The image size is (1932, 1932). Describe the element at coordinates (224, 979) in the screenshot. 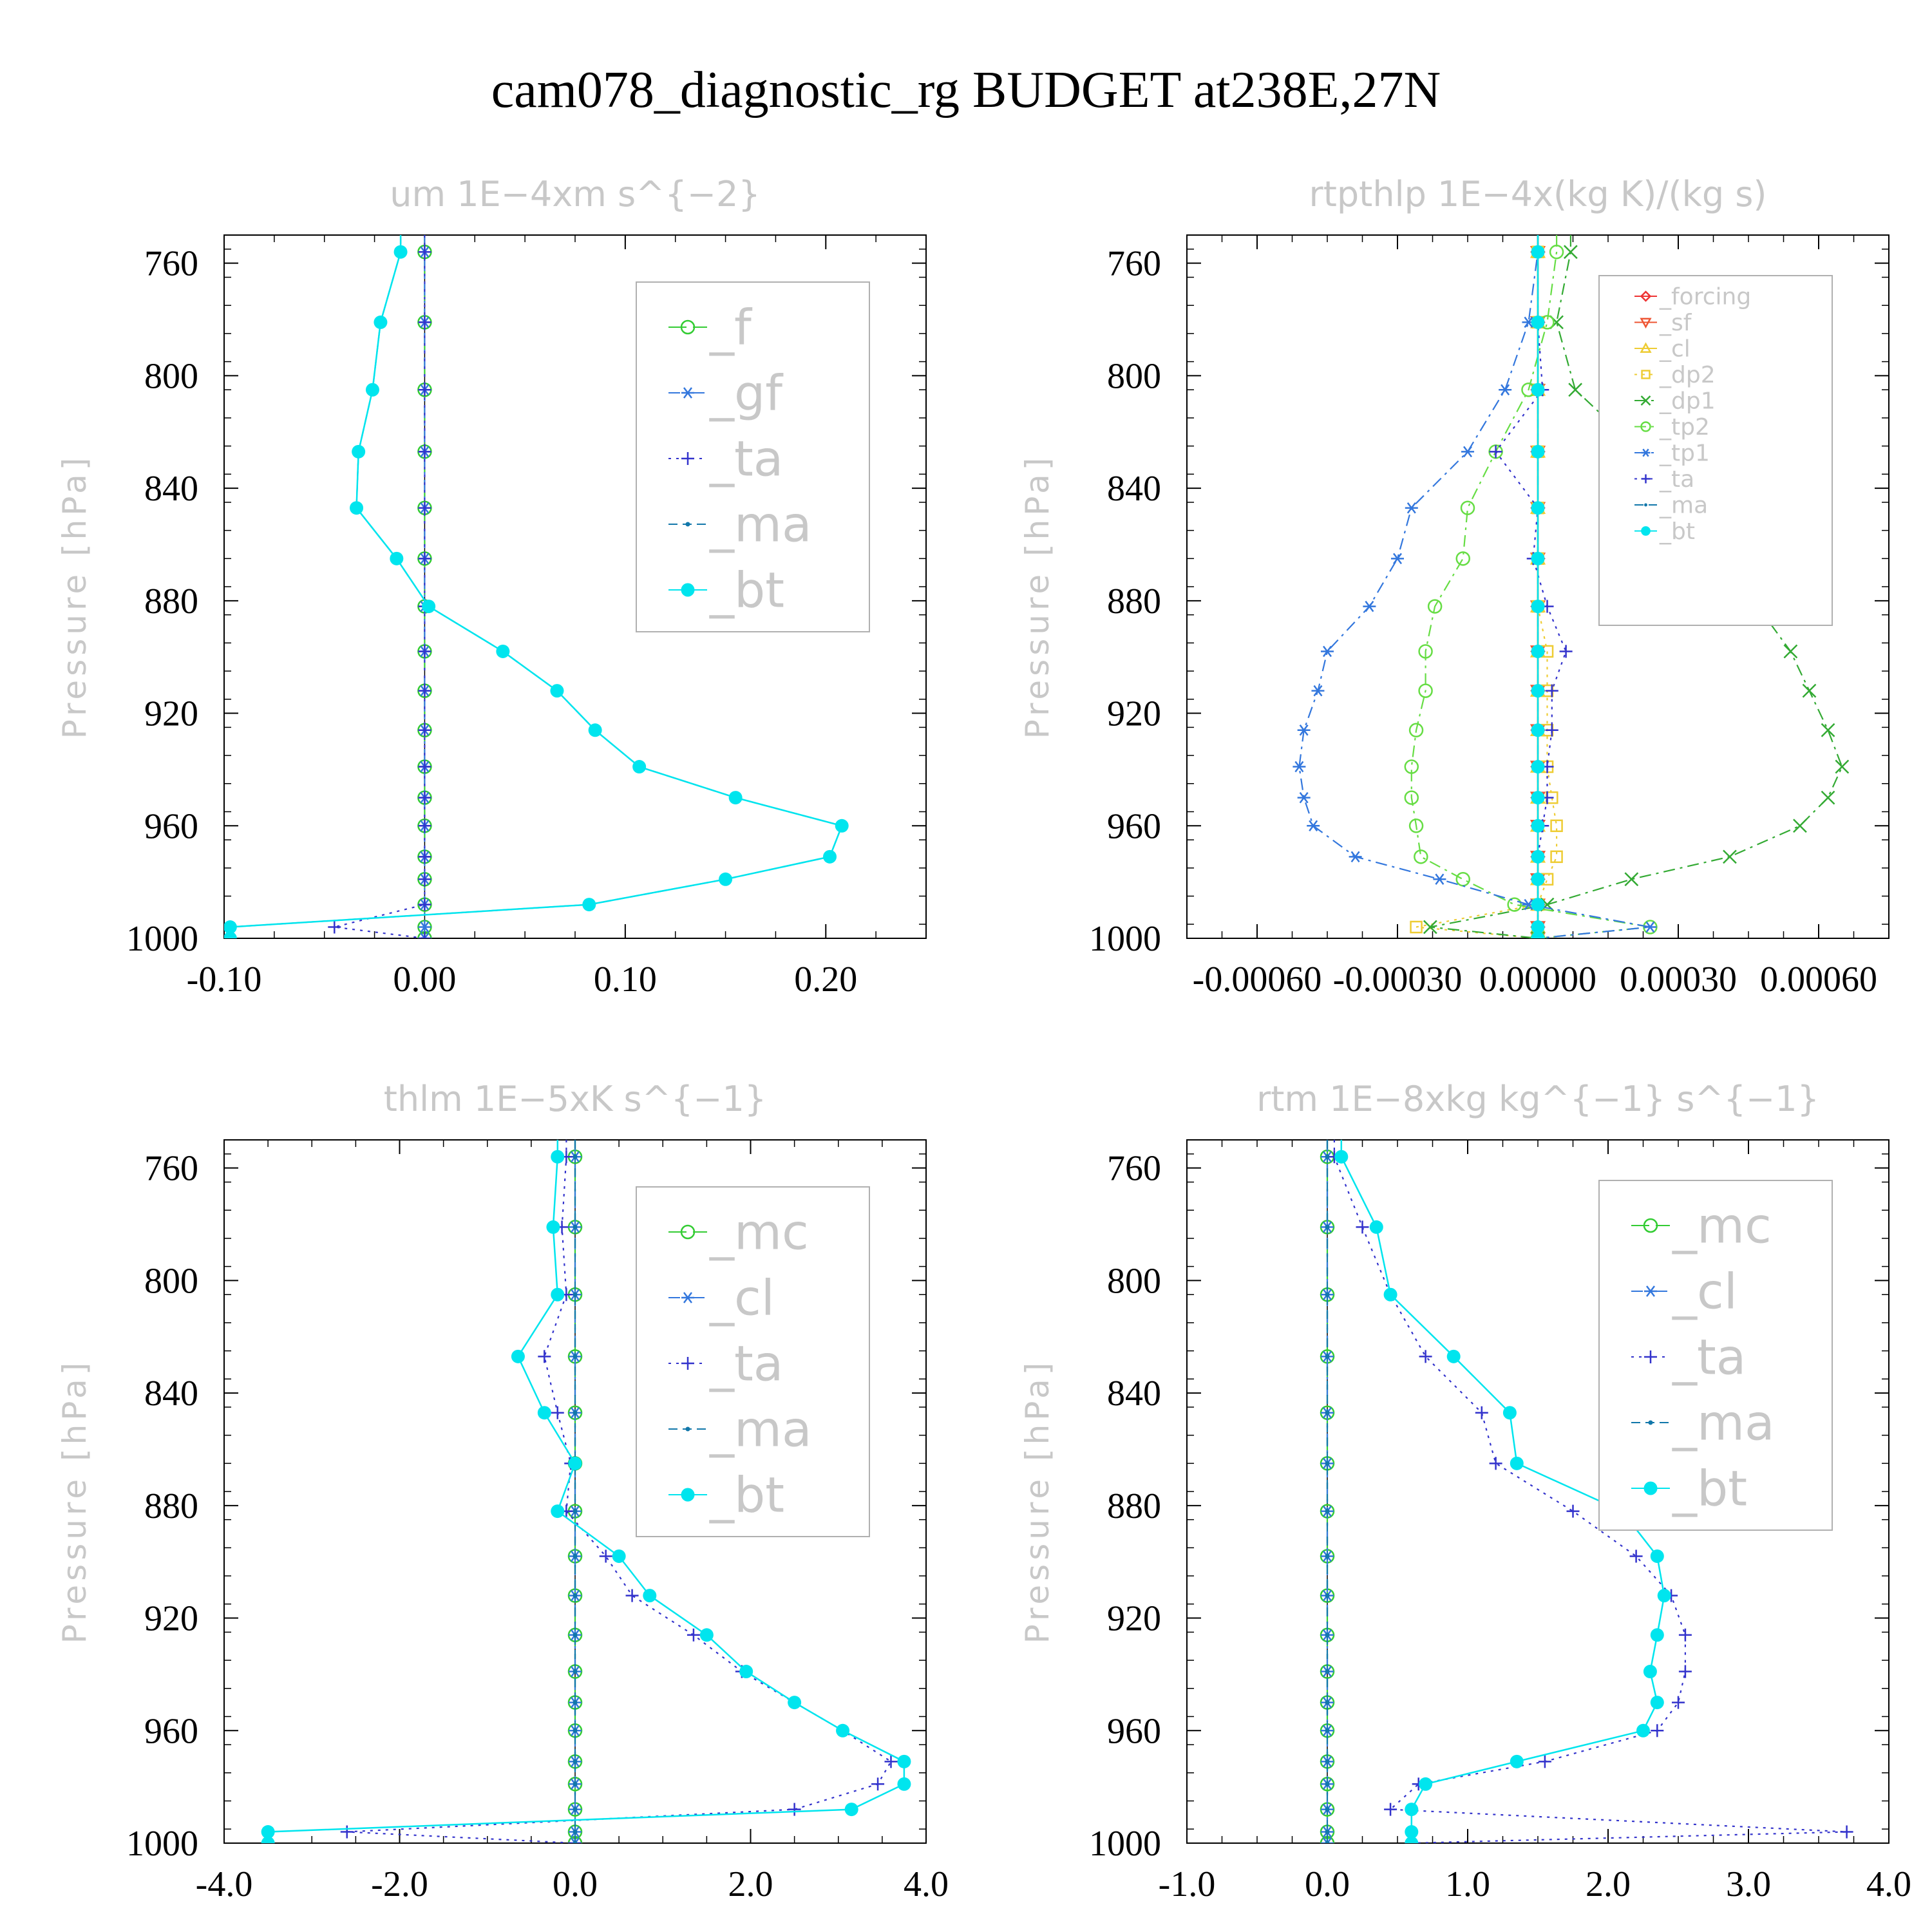

I see `x-tick-label: -0.10` at that location.